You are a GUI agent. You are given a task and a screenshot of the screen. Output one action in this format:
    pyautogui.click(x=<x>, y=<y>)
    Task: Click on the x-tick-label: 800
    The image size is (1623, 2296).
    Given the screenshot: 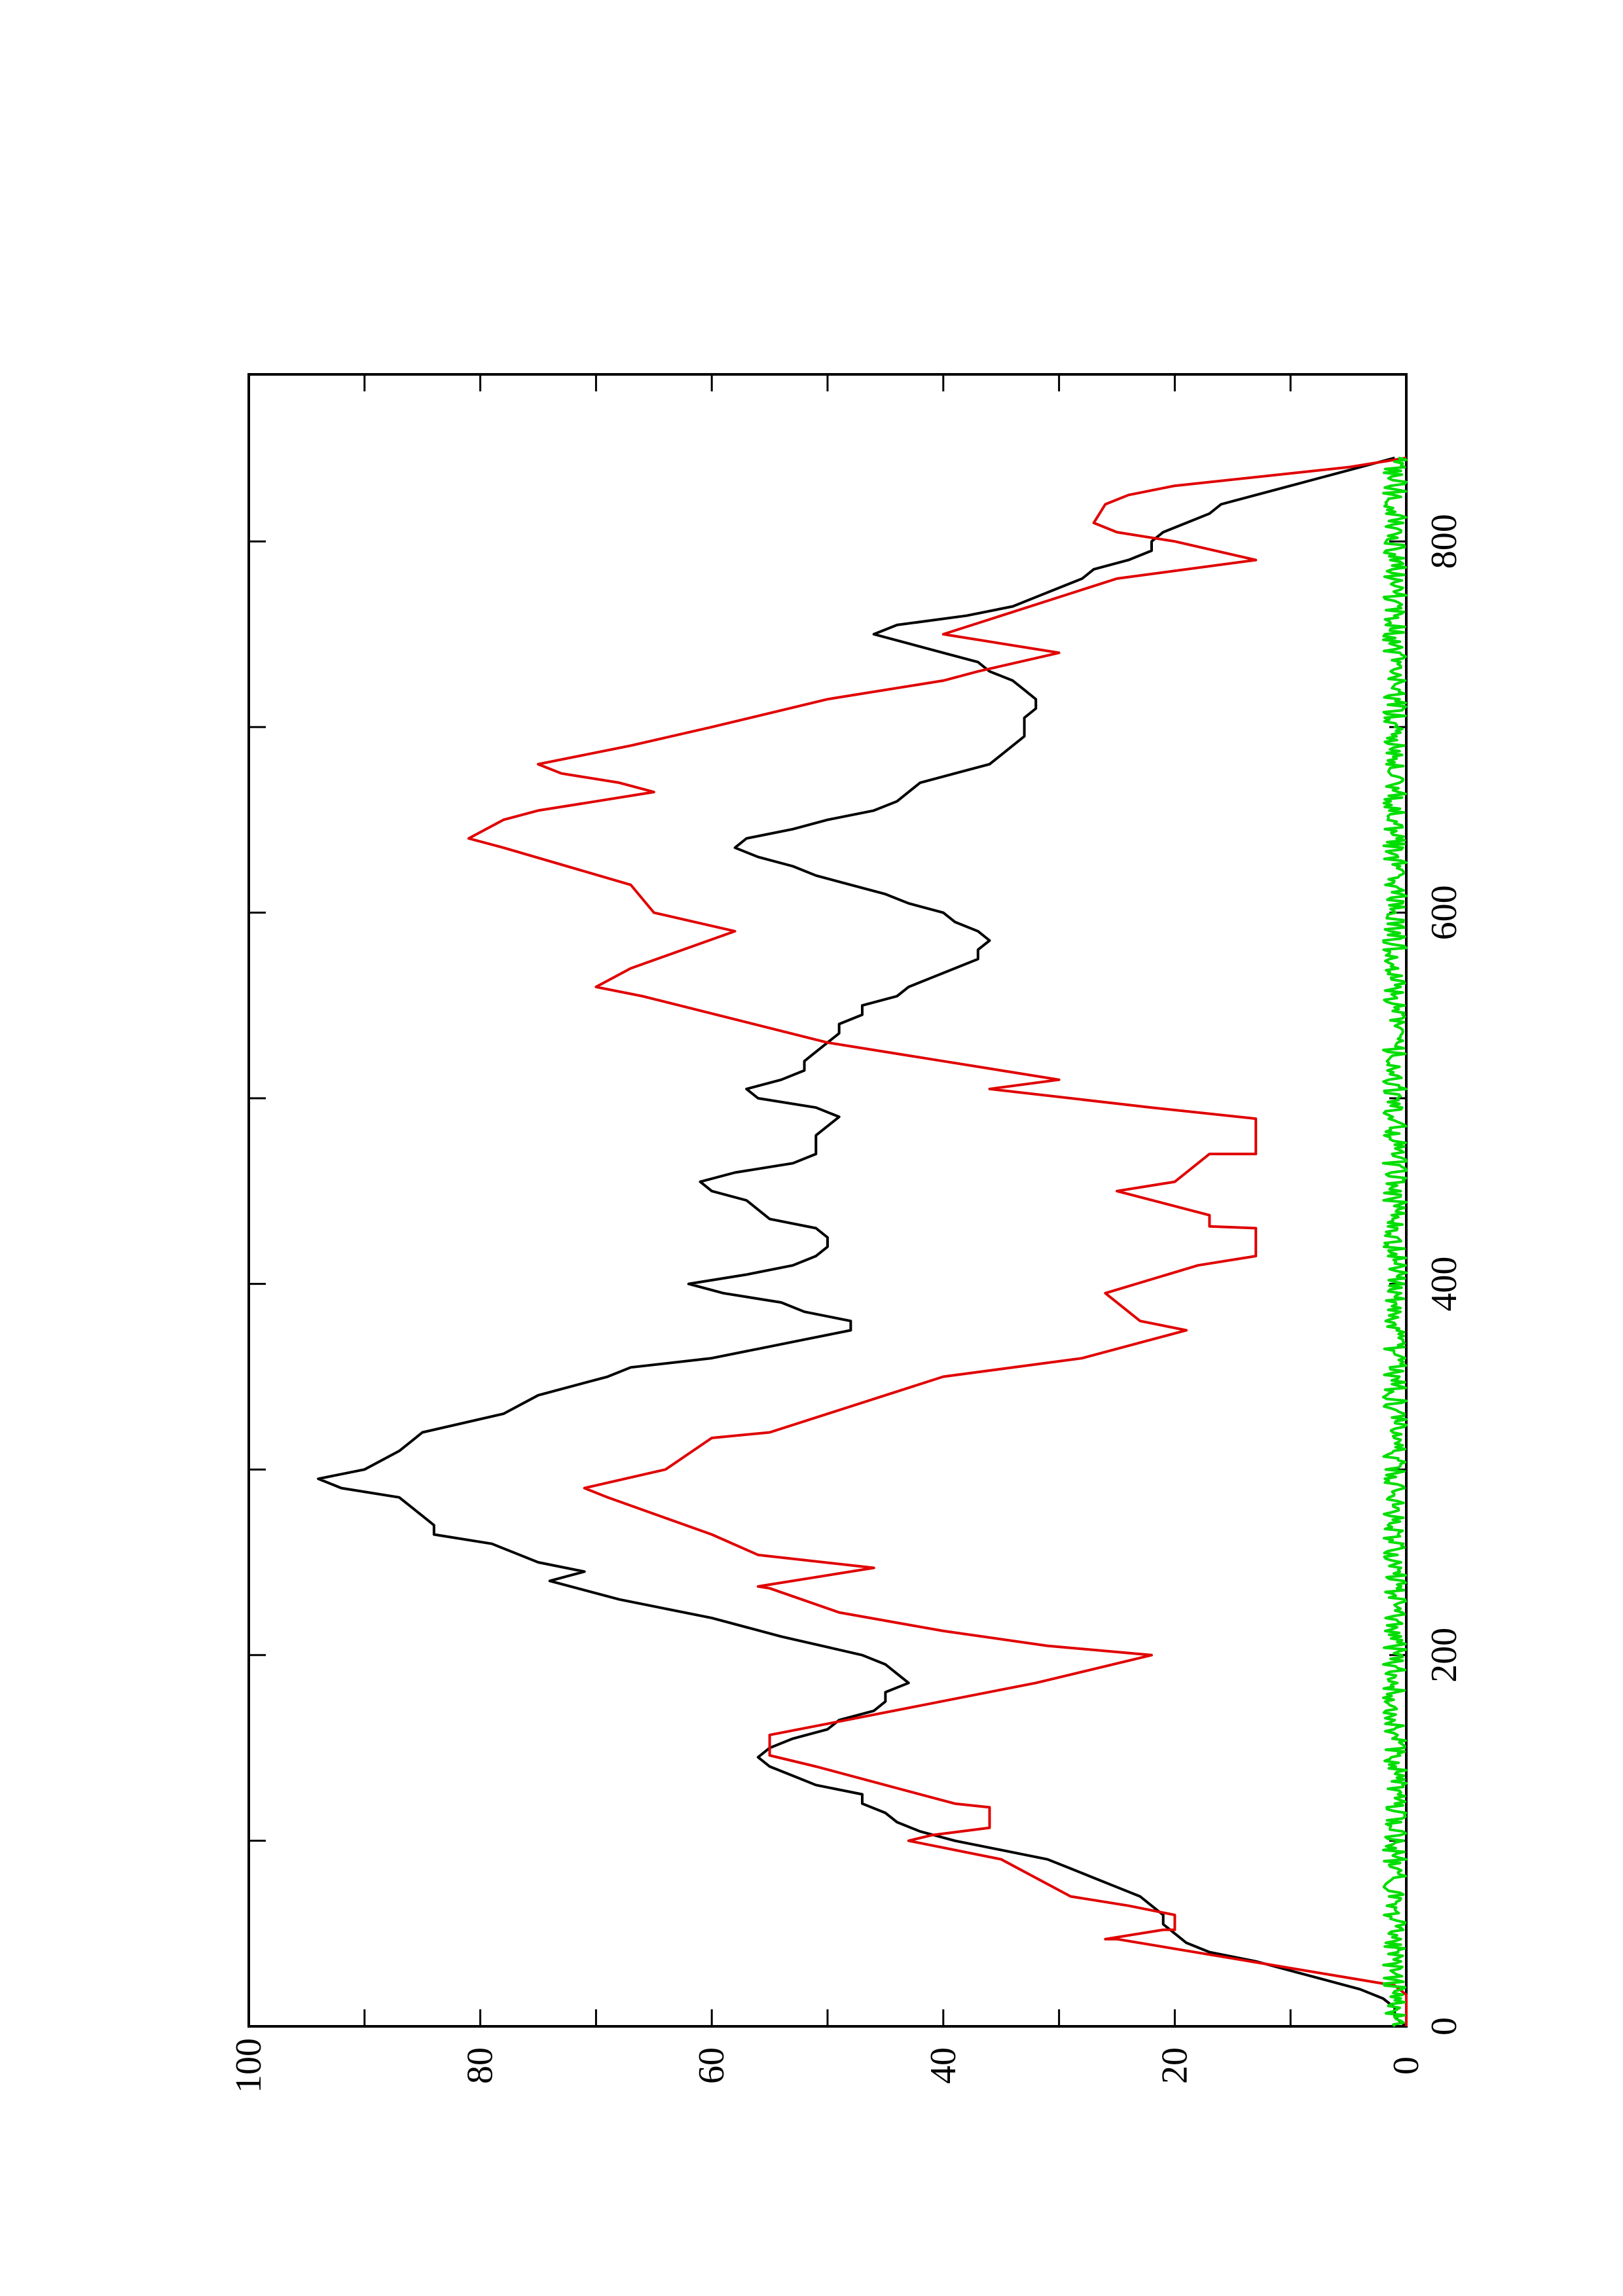 What is the action you would take?
    pyautogui.click(x=1444, y=541)
    